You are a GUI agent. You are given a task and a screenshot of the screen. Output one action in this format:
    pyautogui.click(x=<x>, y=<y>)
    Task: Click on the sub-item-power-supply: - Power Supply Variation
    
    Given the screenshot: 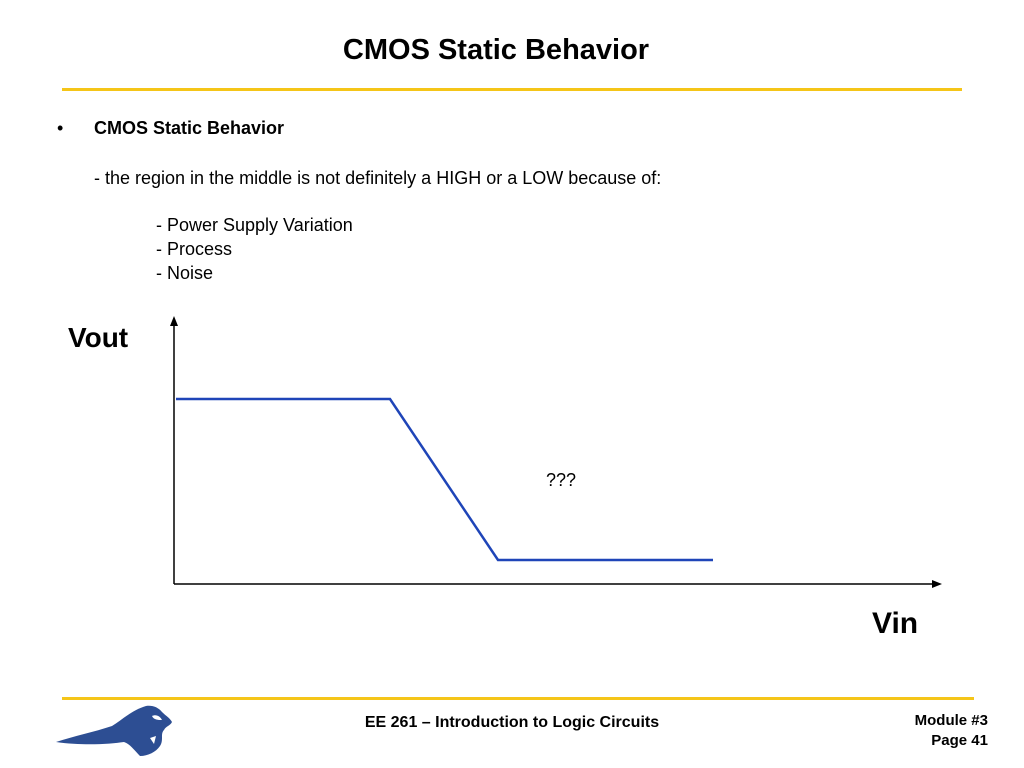 What is the action you would take?
    pyautogui.click(x=254, y=225)
    